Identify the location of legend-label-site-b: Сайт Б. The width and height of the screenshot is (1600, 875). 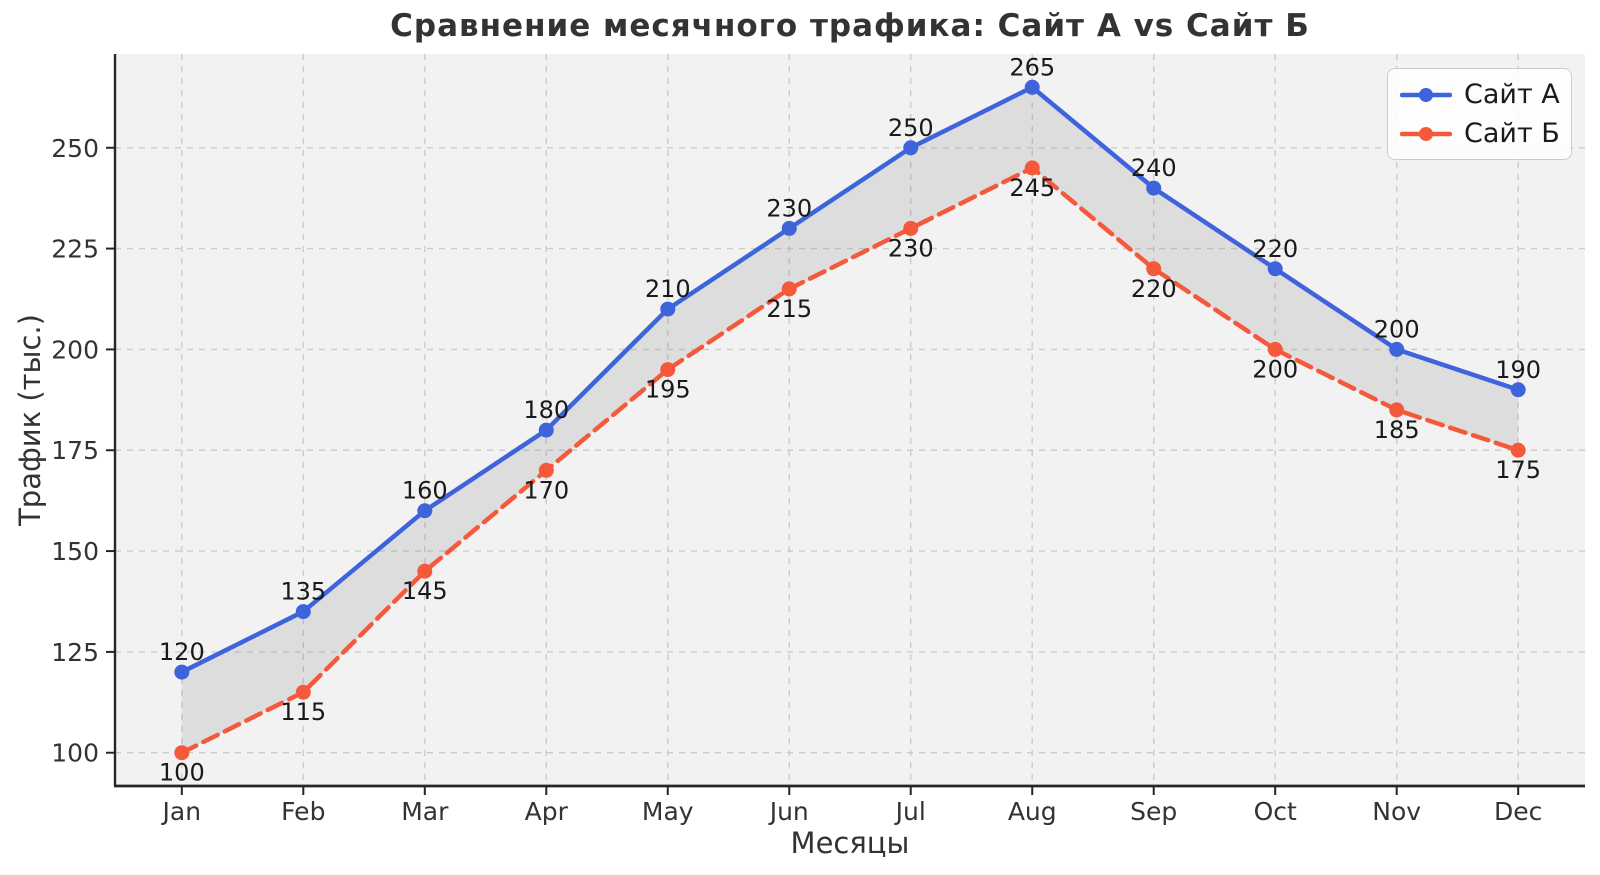
(1512, 133).